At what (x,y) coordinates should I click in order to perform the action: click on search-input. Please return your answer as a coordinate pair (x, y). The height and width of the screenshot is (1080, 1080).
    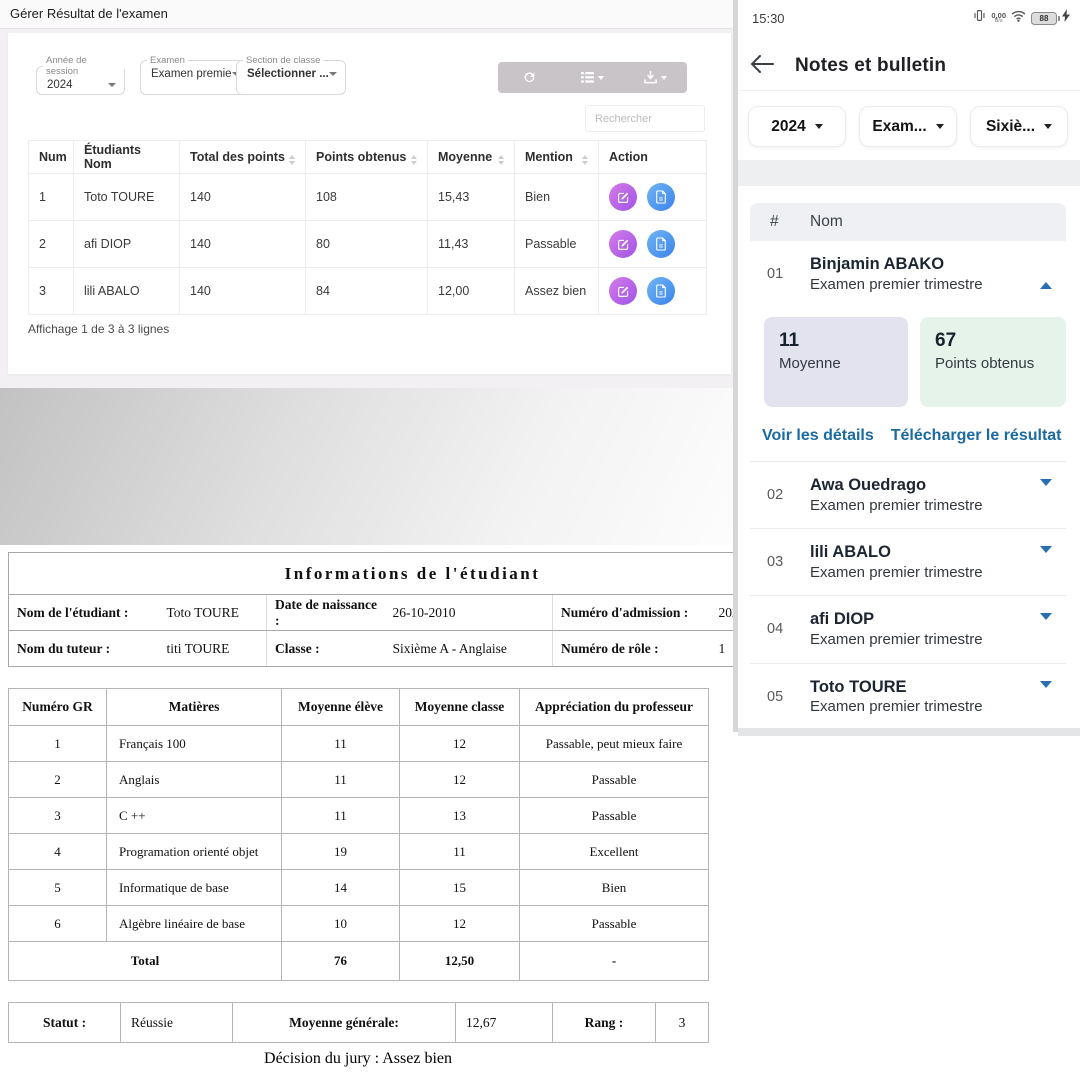
    Looking at the image, I should click on (645, 118).